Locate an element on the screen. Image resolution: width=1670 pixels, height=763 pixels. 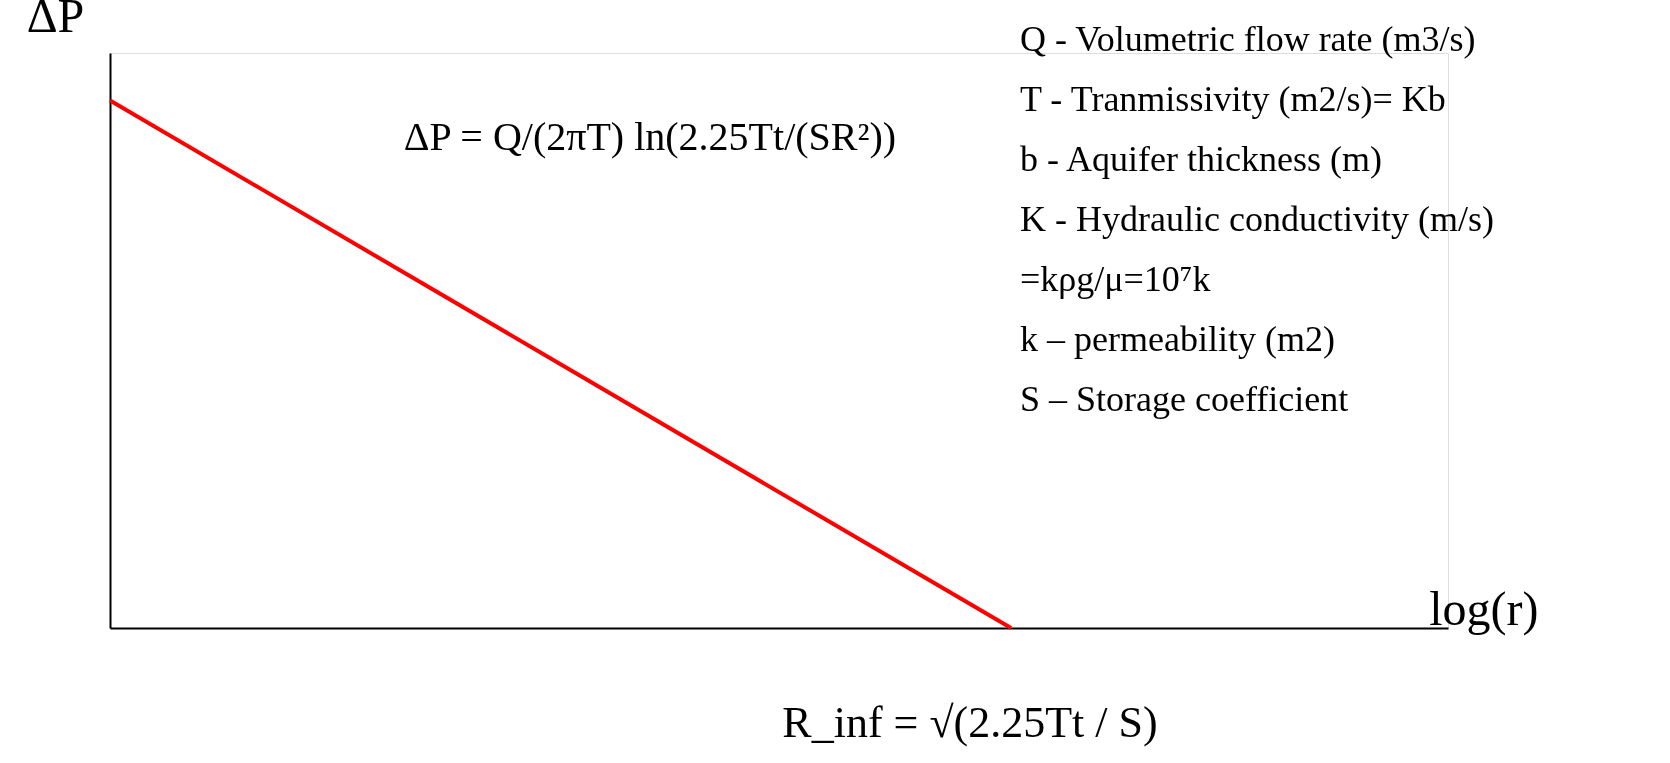
annotation: S – Storage coefficient is located at coordinates (1184, 399).